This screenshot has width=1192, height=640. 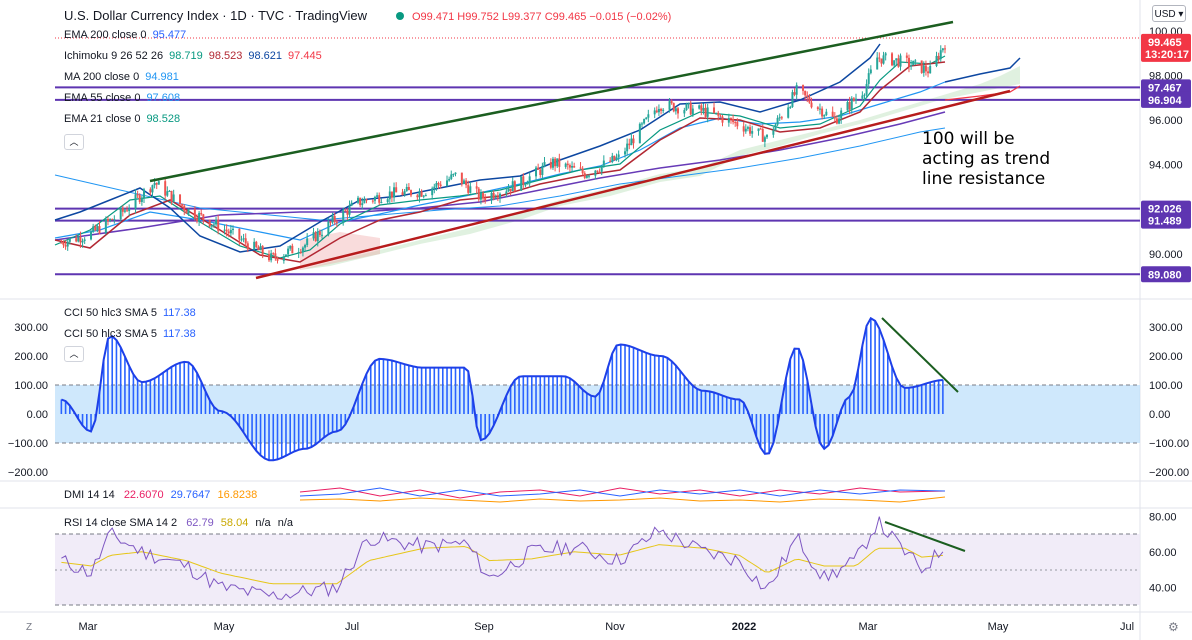 I want to click on cci-tick-right-1: 200.00, so click(x=1166, y=357).